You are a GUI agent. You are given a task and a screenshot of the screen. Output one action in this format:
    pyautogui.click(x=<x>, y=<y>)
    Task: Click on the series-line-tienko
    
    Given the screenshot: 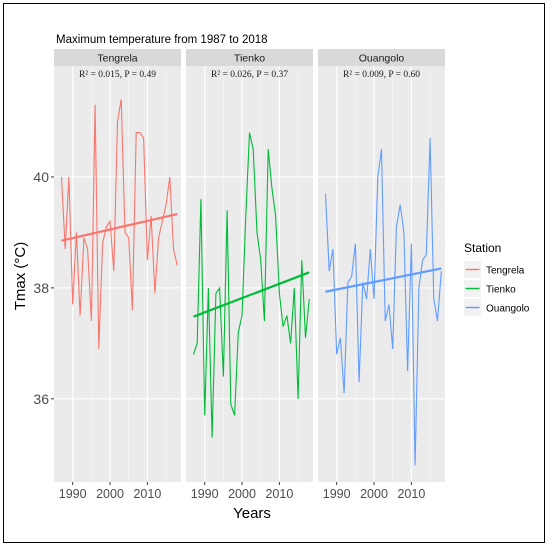 What is the action you would take?
    pyautogui.click(x=251, y=285)
    